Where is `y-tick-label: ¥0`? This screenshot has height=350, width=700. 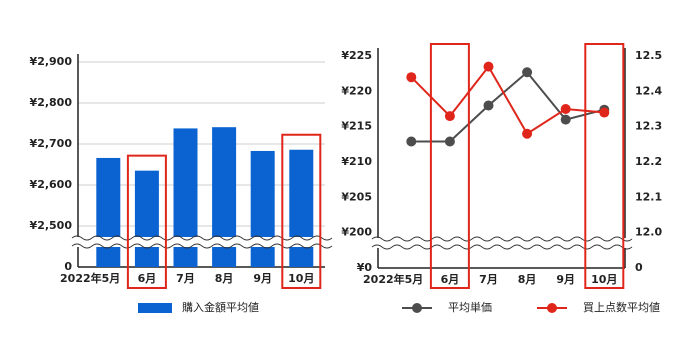 y-tick-label: ¥0 is located at coordinates (365, 267).